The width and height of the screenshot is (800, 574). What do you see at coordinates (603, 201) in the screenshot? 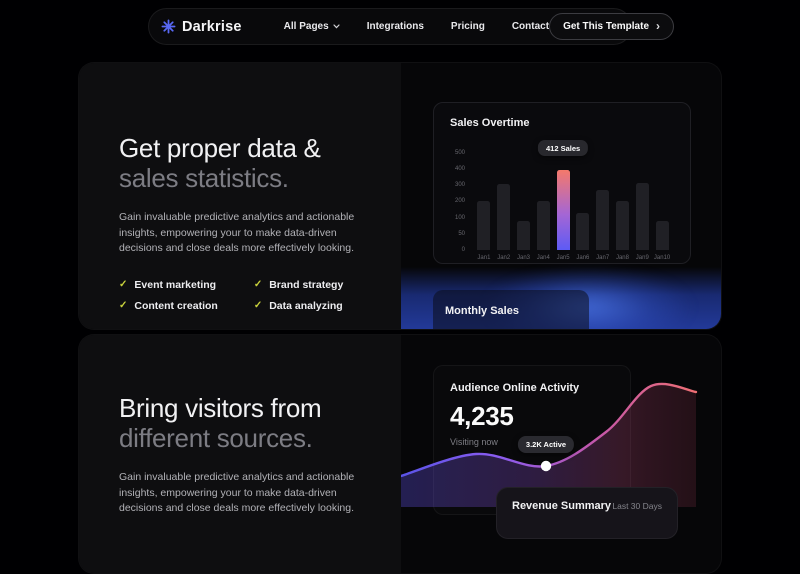
I see `bar-Jan7` at bounding box center [603, 201].